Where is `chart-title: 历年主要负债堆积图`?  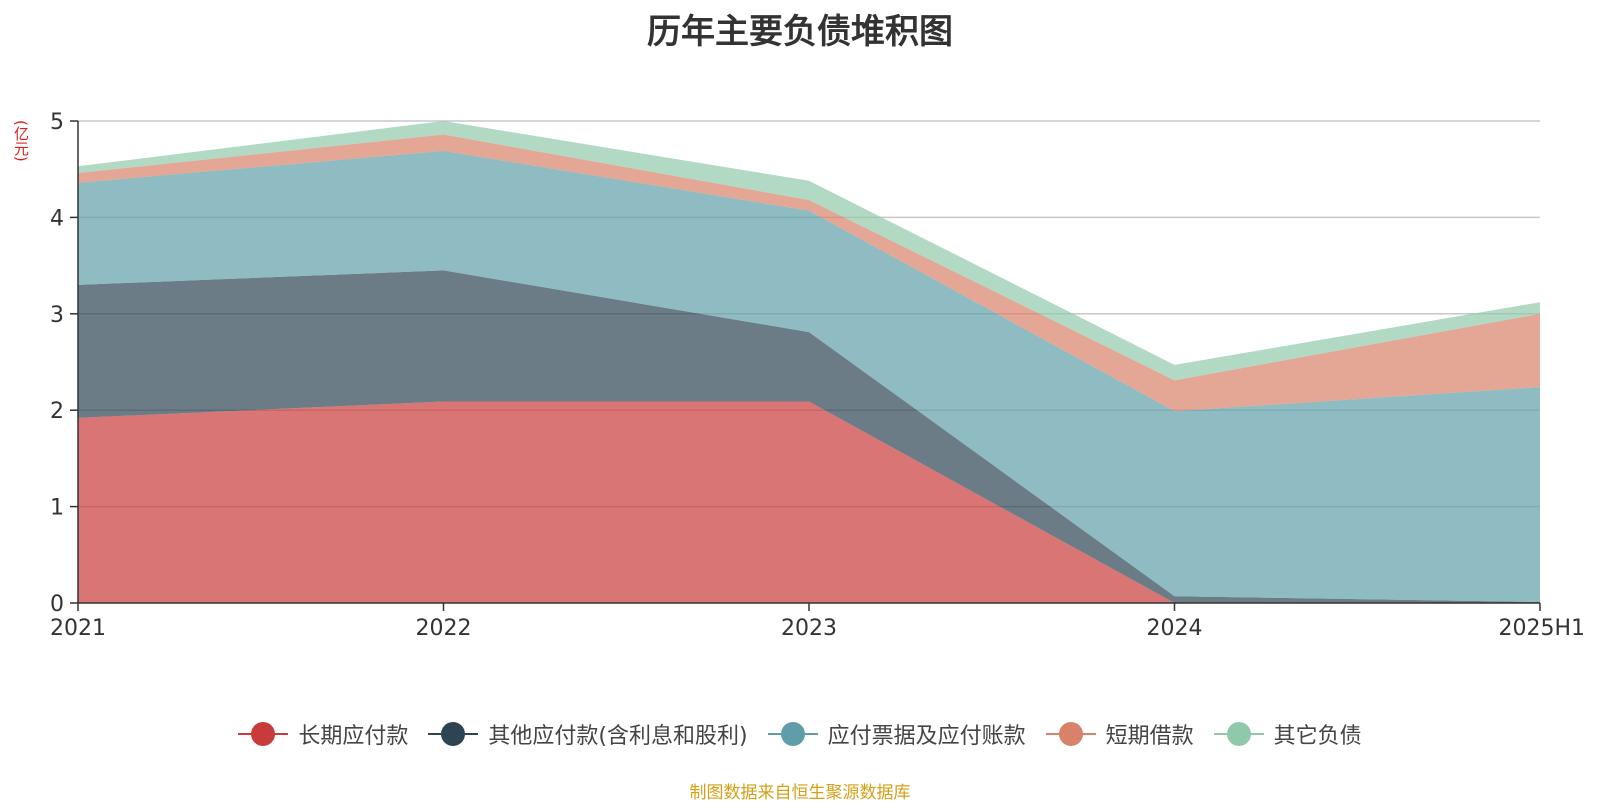
chart-title: 历年主要负债堆积图 is located at coordinates (800, 32).